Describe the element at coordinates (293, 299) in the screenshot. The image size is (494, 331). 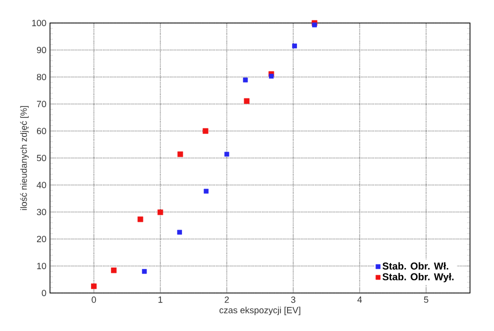
I see `x-tick-label: 3` at that location.